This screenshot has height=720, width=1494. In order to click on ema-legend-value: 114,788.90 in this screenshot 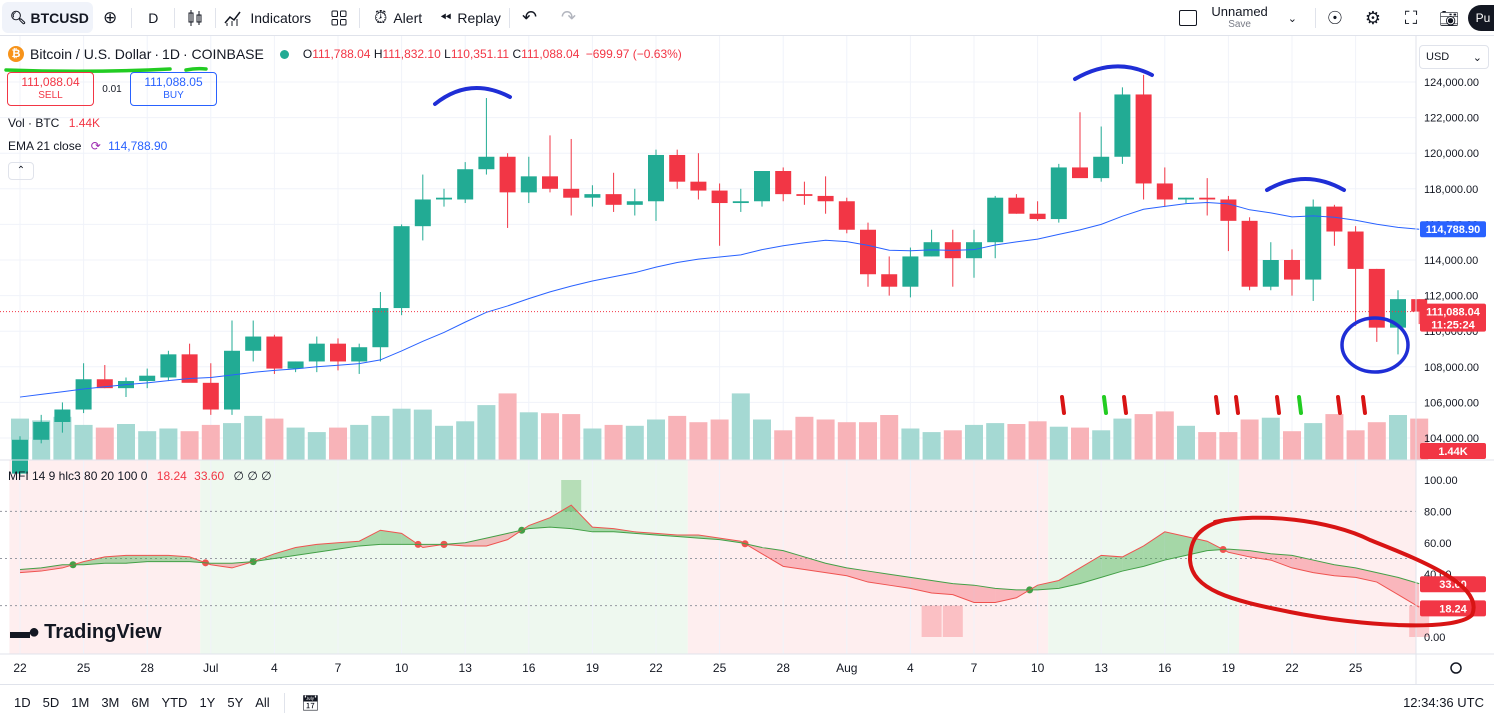, I will do `click(138, 146)`.